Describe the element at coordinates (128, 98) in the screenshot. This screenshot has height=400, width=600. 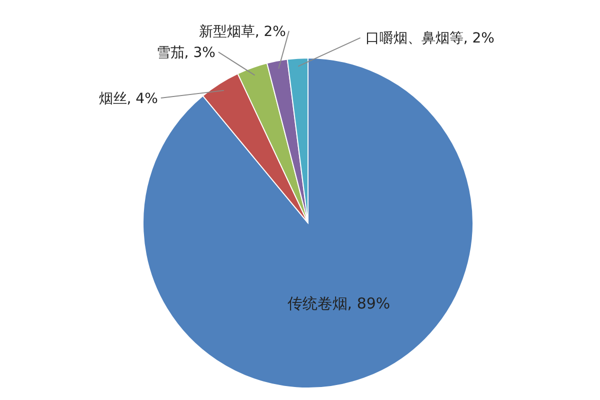
I see `slice-label: 烟丝, 4%` at that location.